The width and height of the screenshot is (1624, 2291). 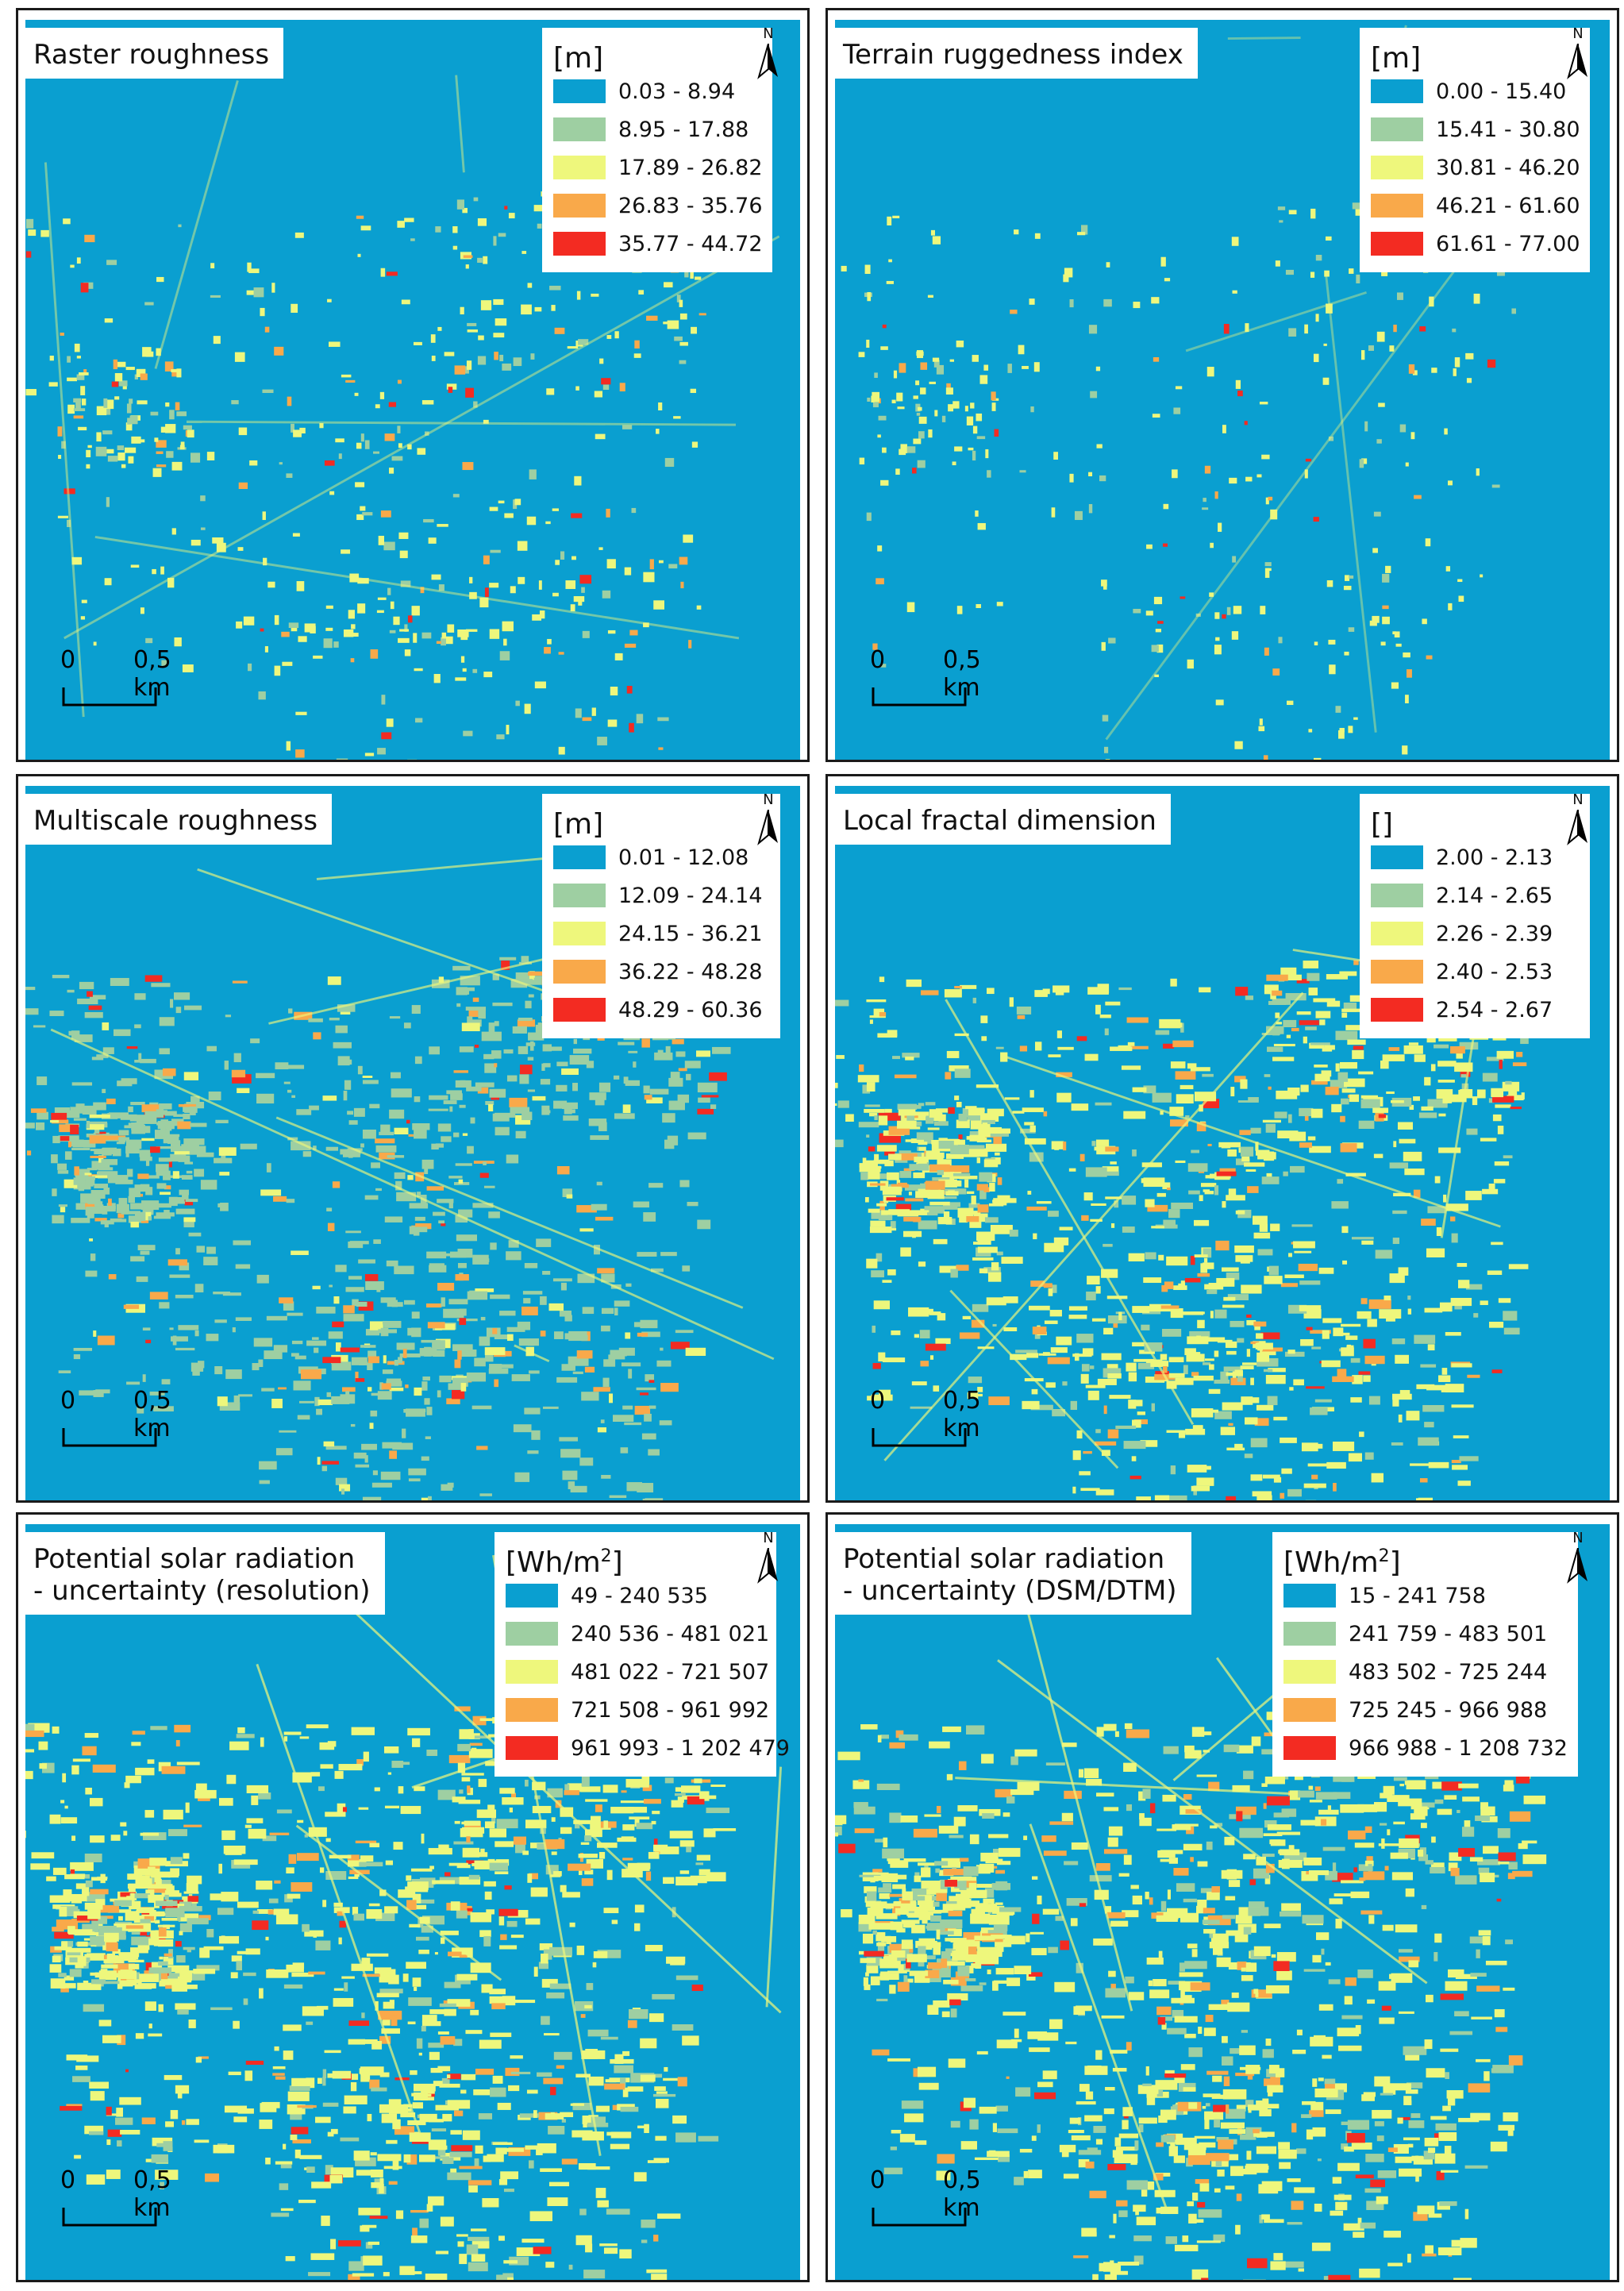 I want to click on legend-label: 35.77 - 44.72, so click(x=690, y=243).